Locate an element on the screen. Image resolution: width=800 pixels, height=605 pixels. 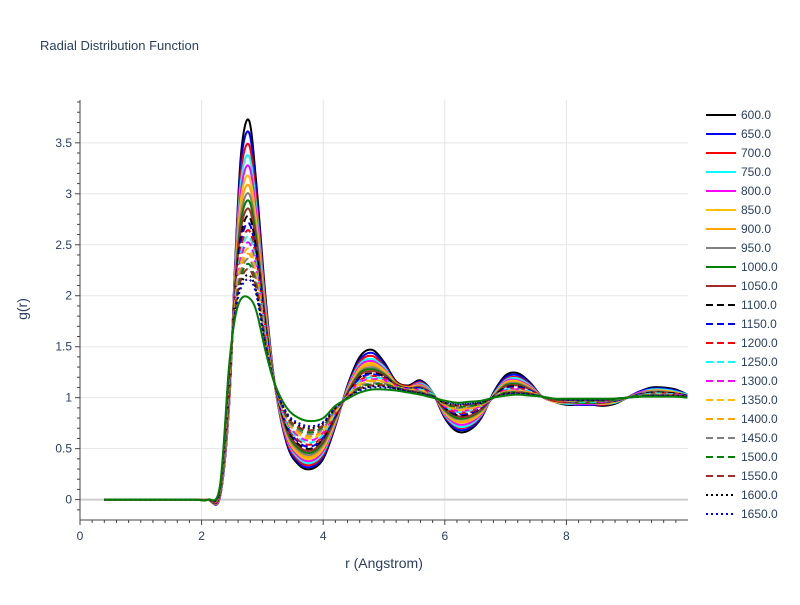
legend-item: 1300.0 is located at coordinates (742, 381).